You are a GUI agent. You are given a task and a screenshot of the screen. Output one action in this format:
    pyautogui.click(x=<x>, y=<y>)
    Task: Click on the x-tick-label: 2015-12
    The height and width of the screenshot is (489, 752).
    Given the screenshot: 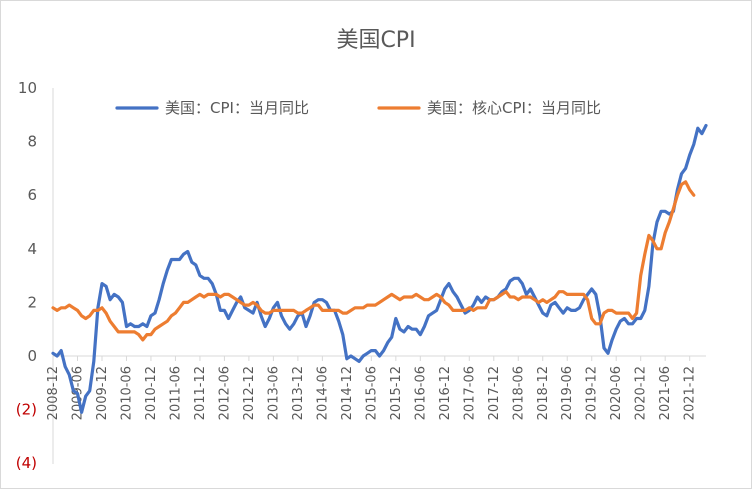 What is the action you would take?
    pyautogui.click(x=396, y=393)
    